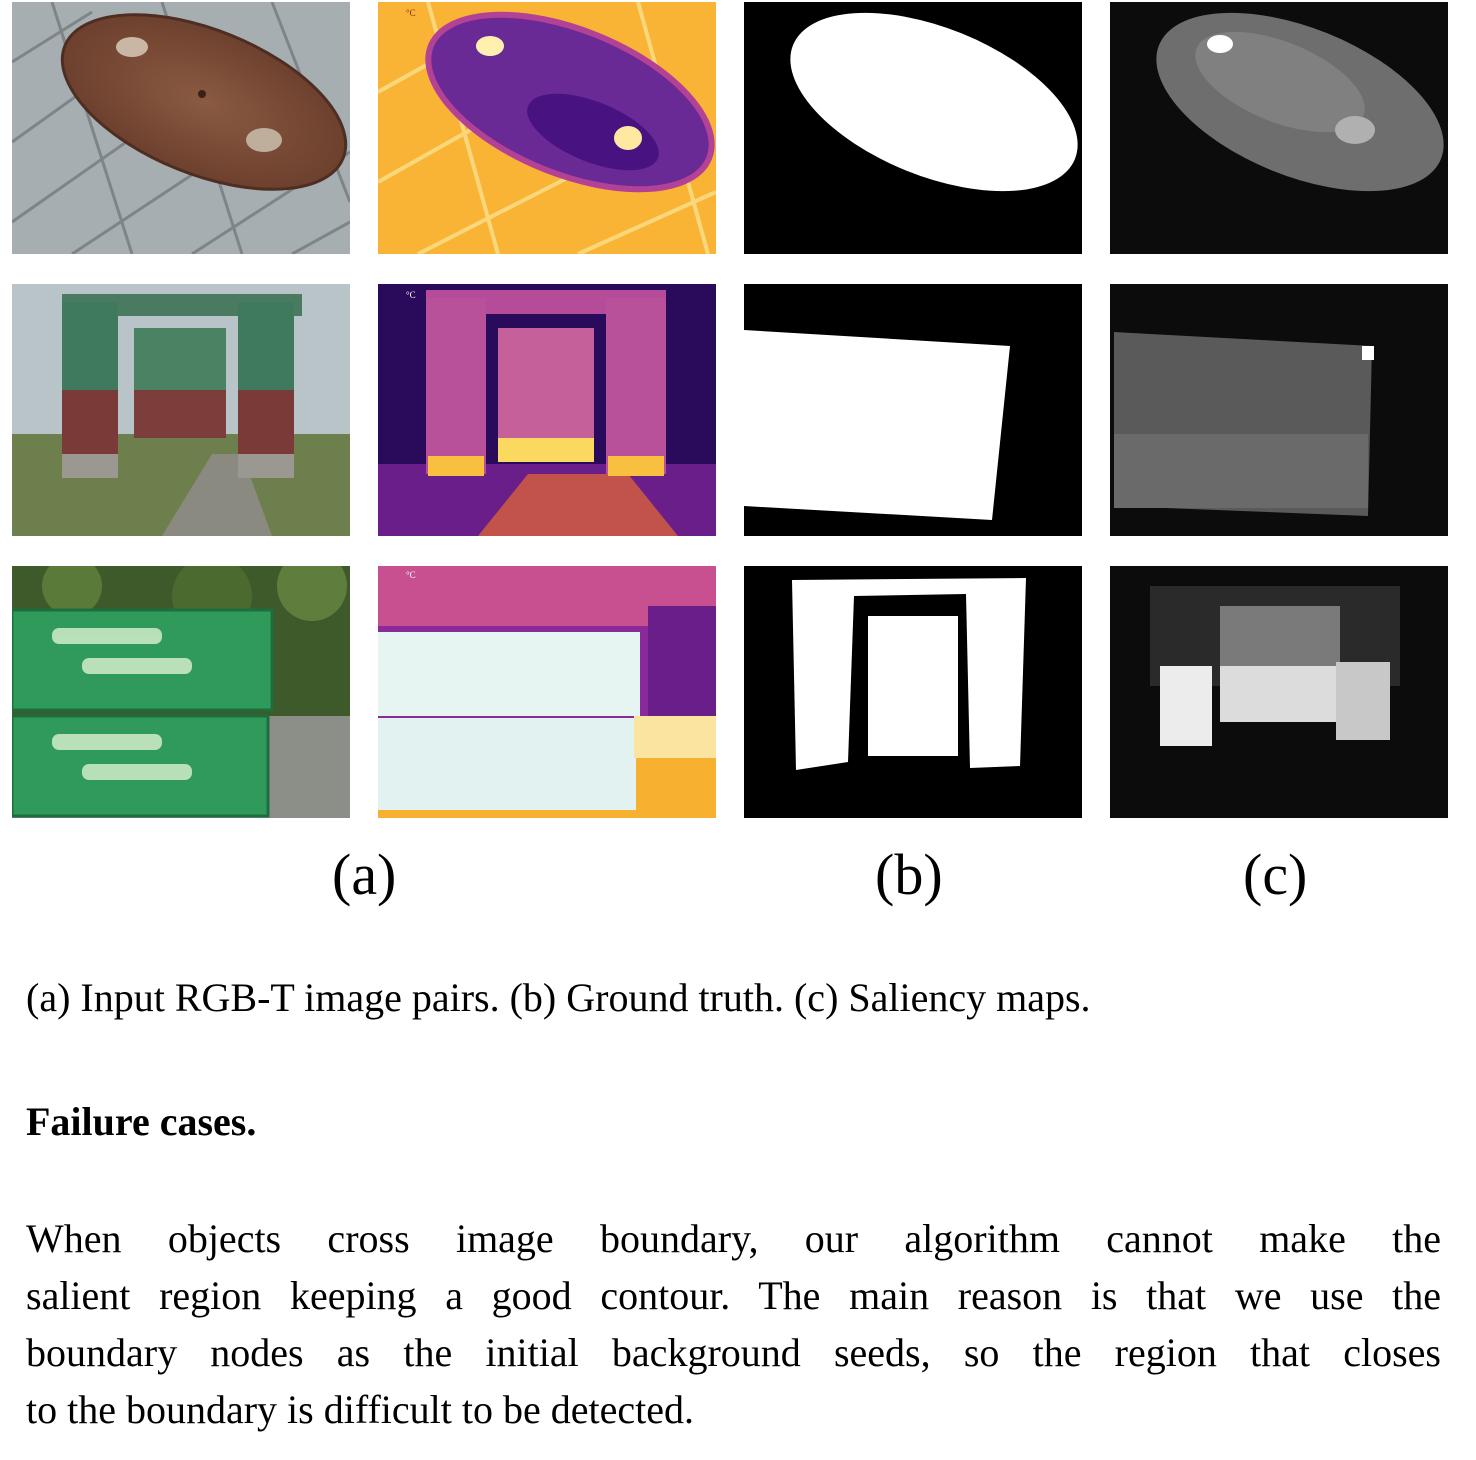  Describe the element at coordinates (909, 874) in the screenshot. I see `column-label-b: (b)` at that location.